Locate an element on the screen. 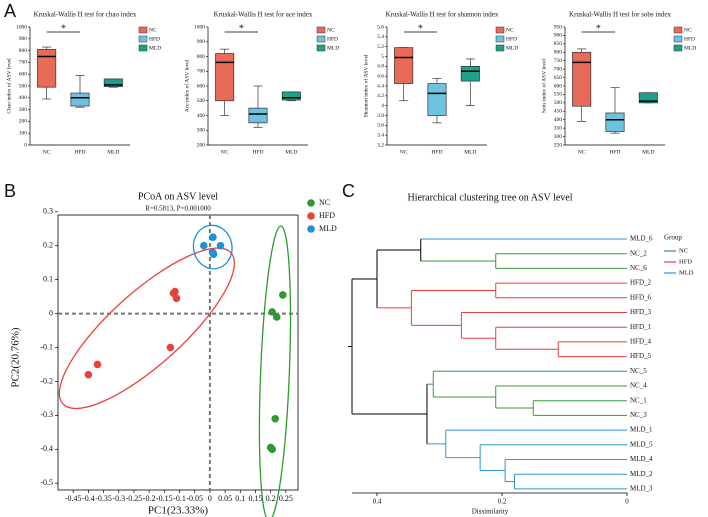  x-tick-label: 0 is located at coordinates (627, 502).